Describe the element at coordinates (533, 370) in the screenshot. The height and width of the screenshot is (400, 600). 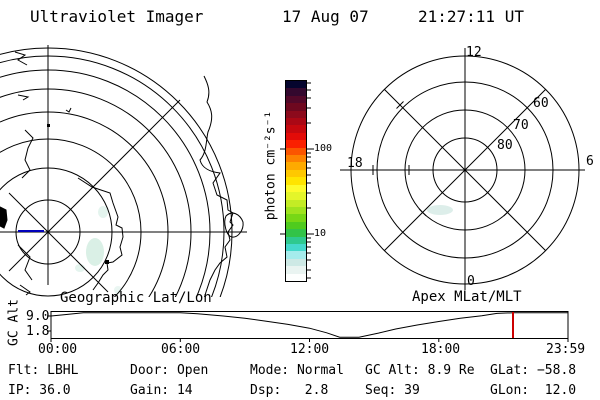
I see `status-glat: GLat: −58.8` at that location.